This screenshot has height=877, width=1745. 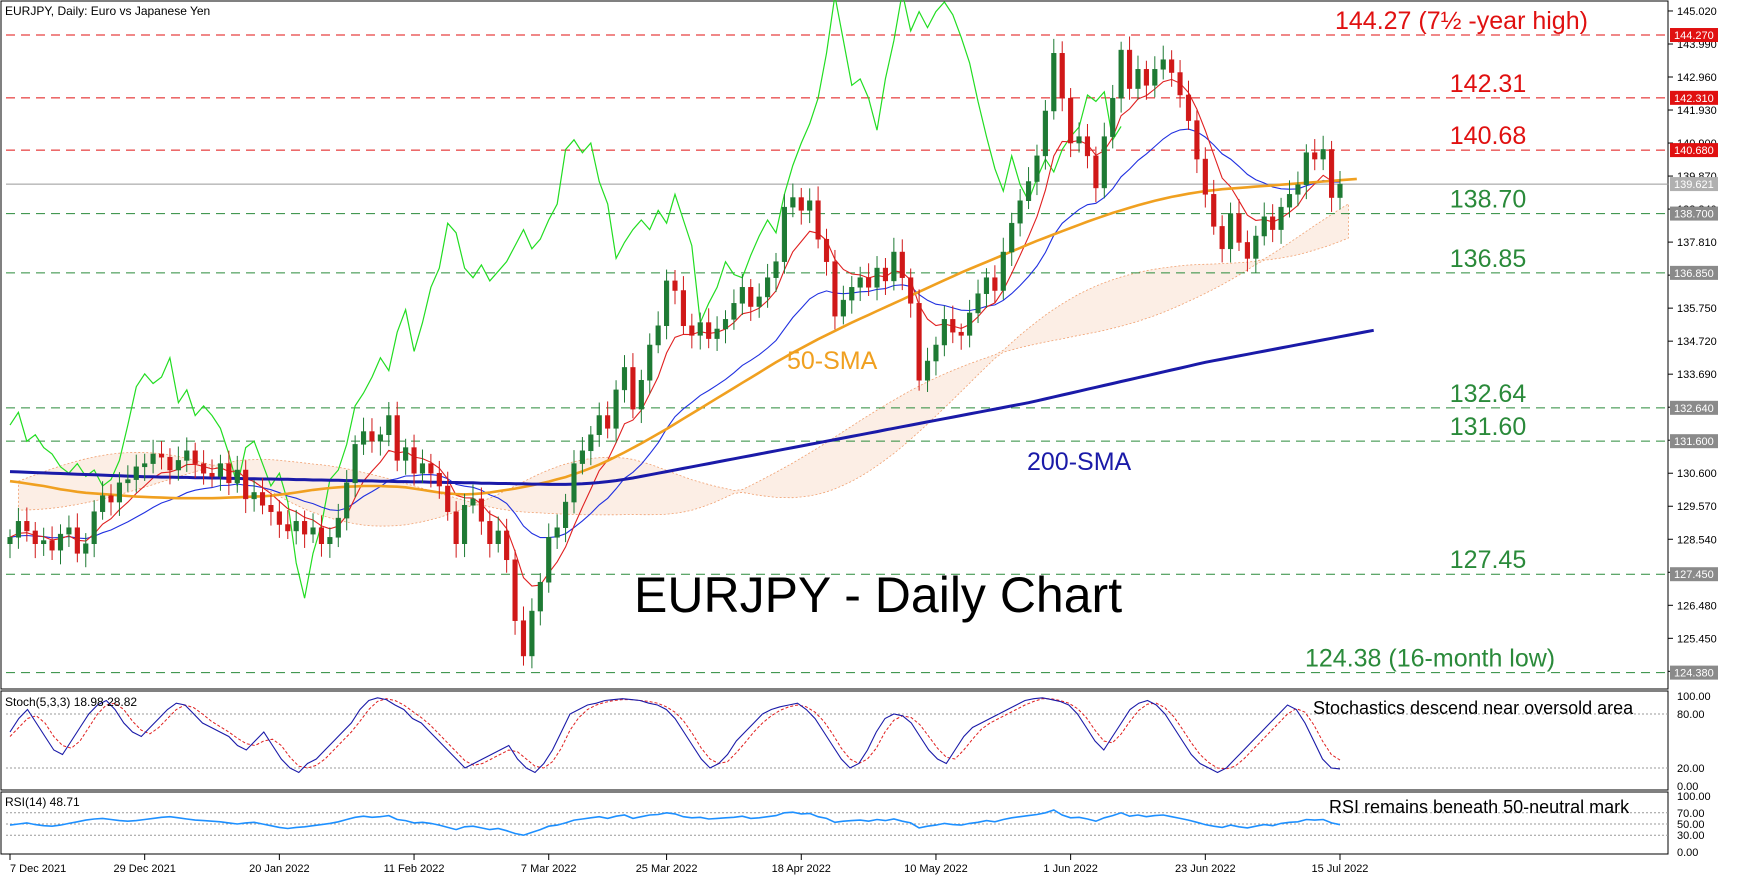 I want to click on level-text-2: 140.68, so click(x=1488, y=136).